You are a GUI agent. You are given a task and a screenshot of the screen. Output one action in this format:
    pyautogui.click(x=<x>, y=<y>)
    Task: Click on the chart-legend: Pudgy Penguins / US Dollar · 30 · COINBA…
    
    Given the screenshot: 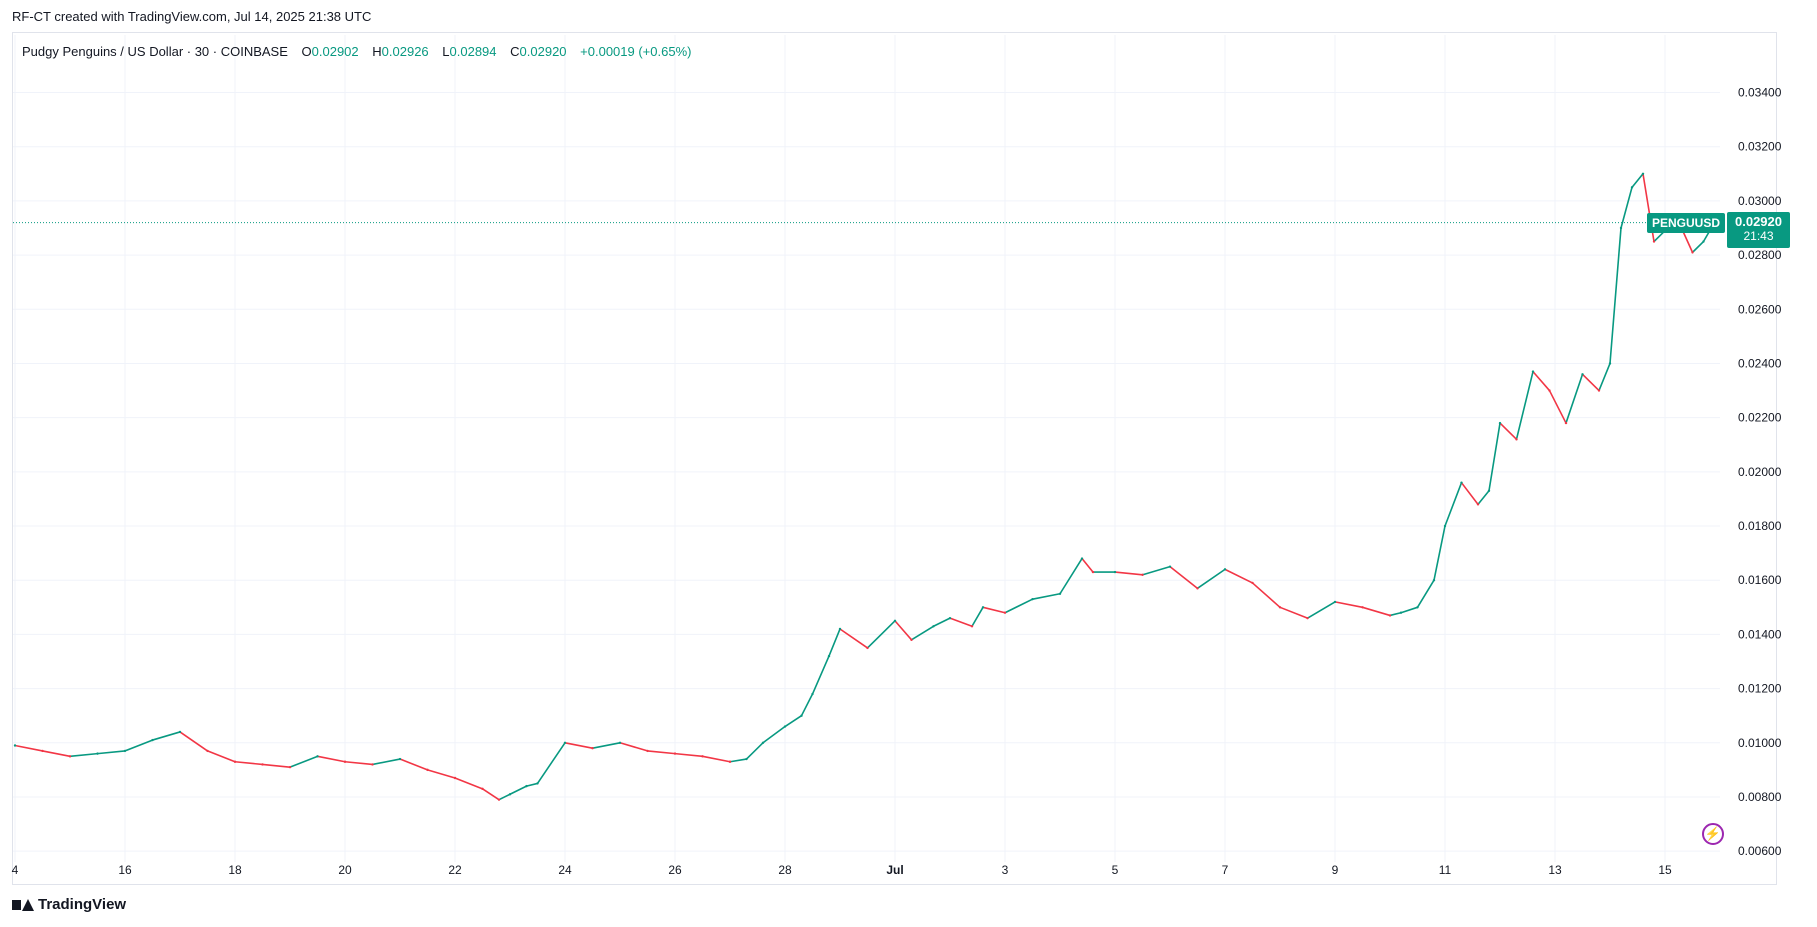 What is the action you would take?
    pyautogui.click(x=356, y=51)
    